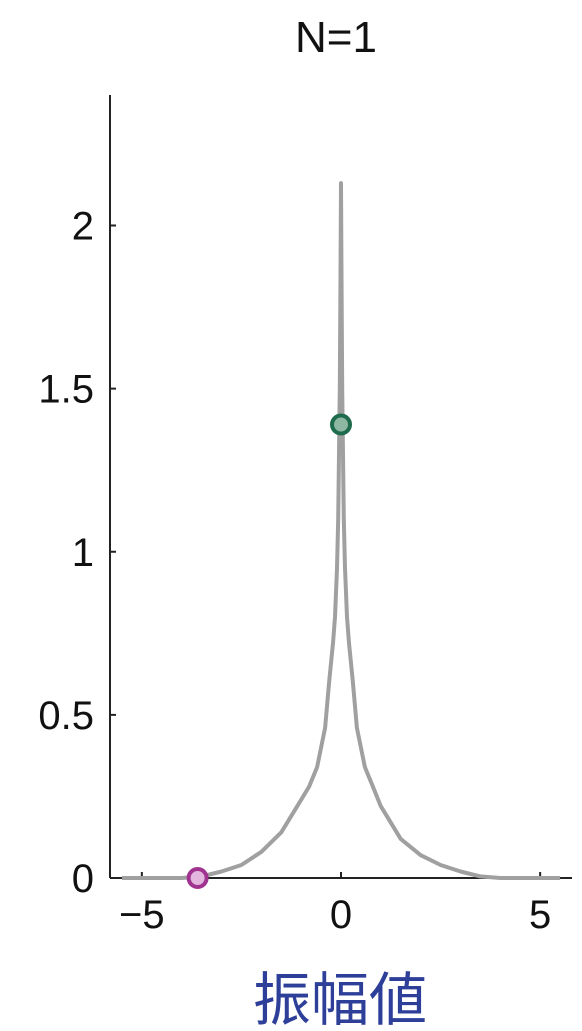 The image size is (582, 1031). Describe the element at coordinates (336, 37) in the screenshot. I see `chart-title: N=1` at that location.